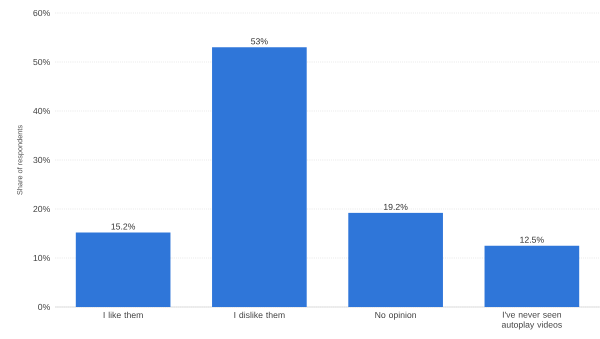 Image resolution: width=600 pixels, height=339 pixels. What do you see at coordinates (395, 316) in the screenshot?
I see `x-tick-label: No opinion` at bounding box center [395, 316].